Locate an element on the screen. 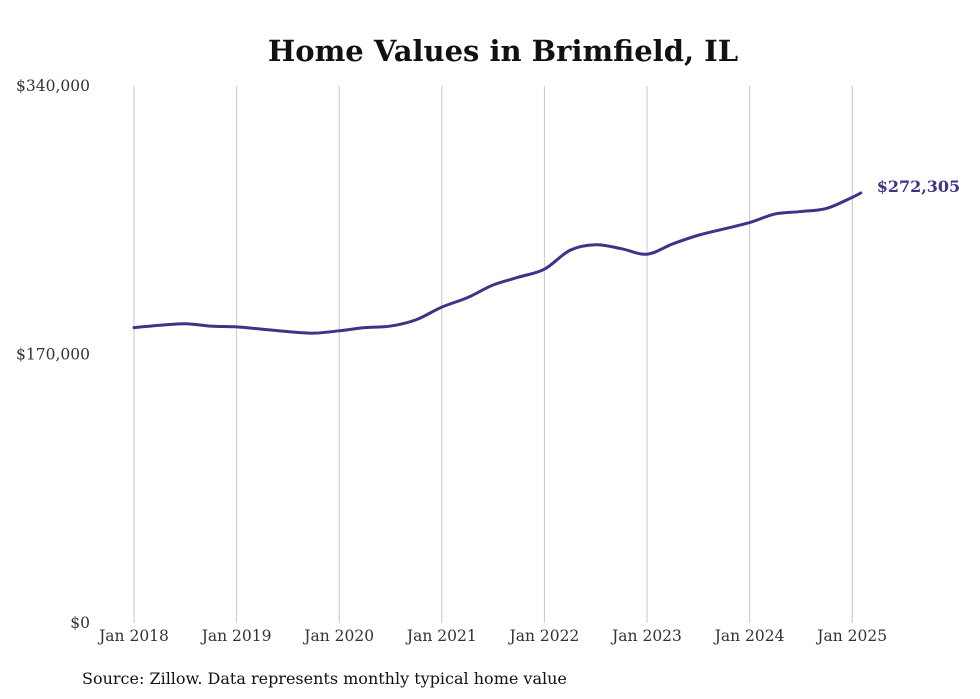  x-tick-label: Jan 2019 is located at coordinates (236, 636).